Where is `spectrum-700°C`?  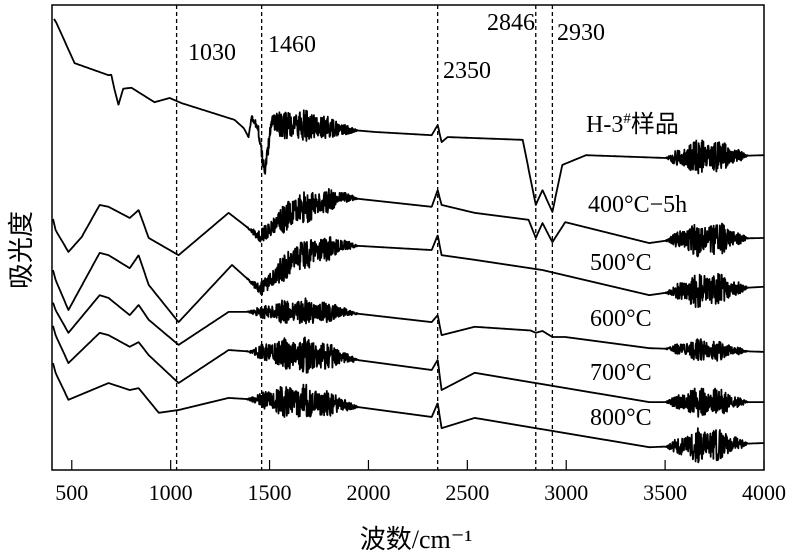
spectrum-700°C is located at coordinates (408, 371).